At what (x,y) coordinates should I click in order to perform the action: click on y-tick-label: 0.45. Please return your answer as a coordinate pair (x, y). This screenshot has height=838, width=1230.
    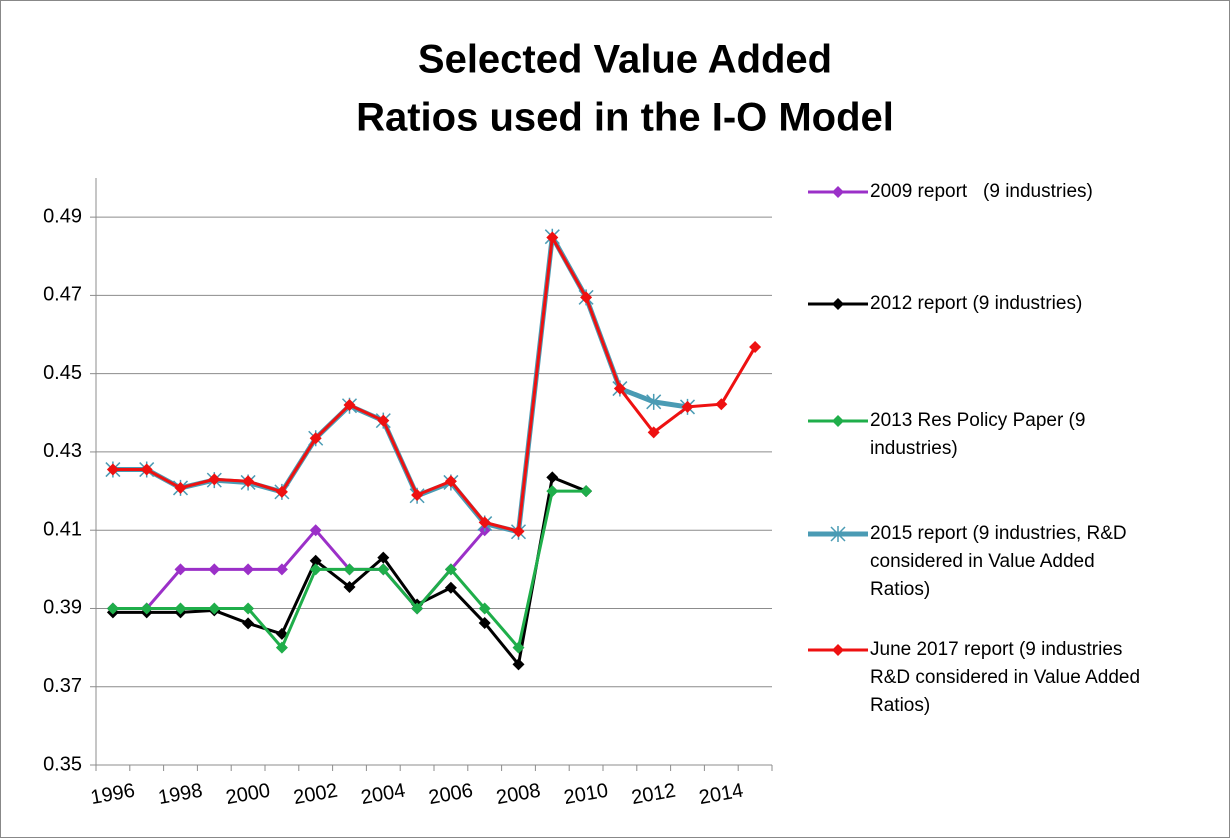
    Looking at the image, I should click on (62, 373).